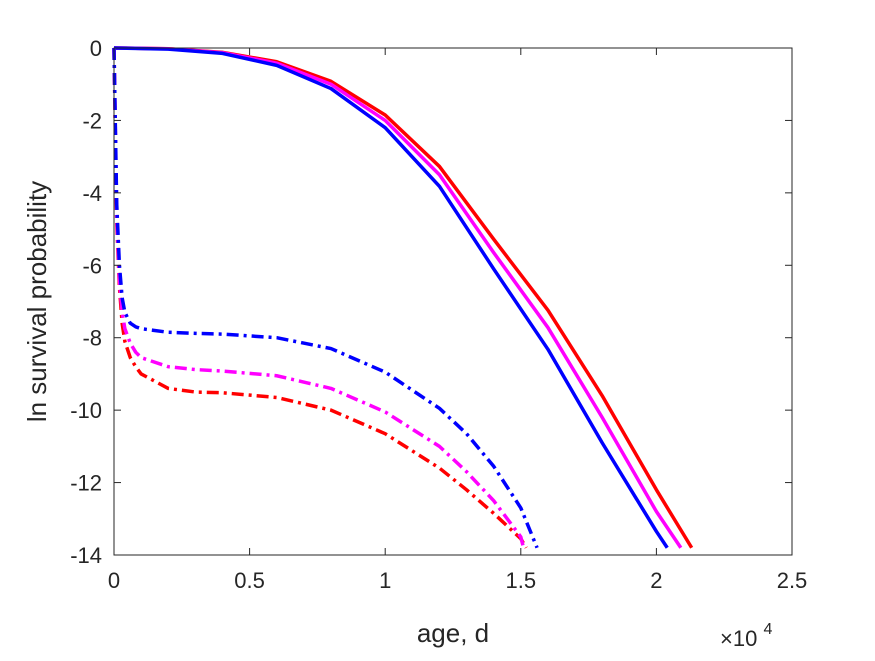 The width and height of the screenshot is (875, 661). Describe the element at coordinates (86, 410) in the screenshot. I see `y-tick-label: -10` at that location.